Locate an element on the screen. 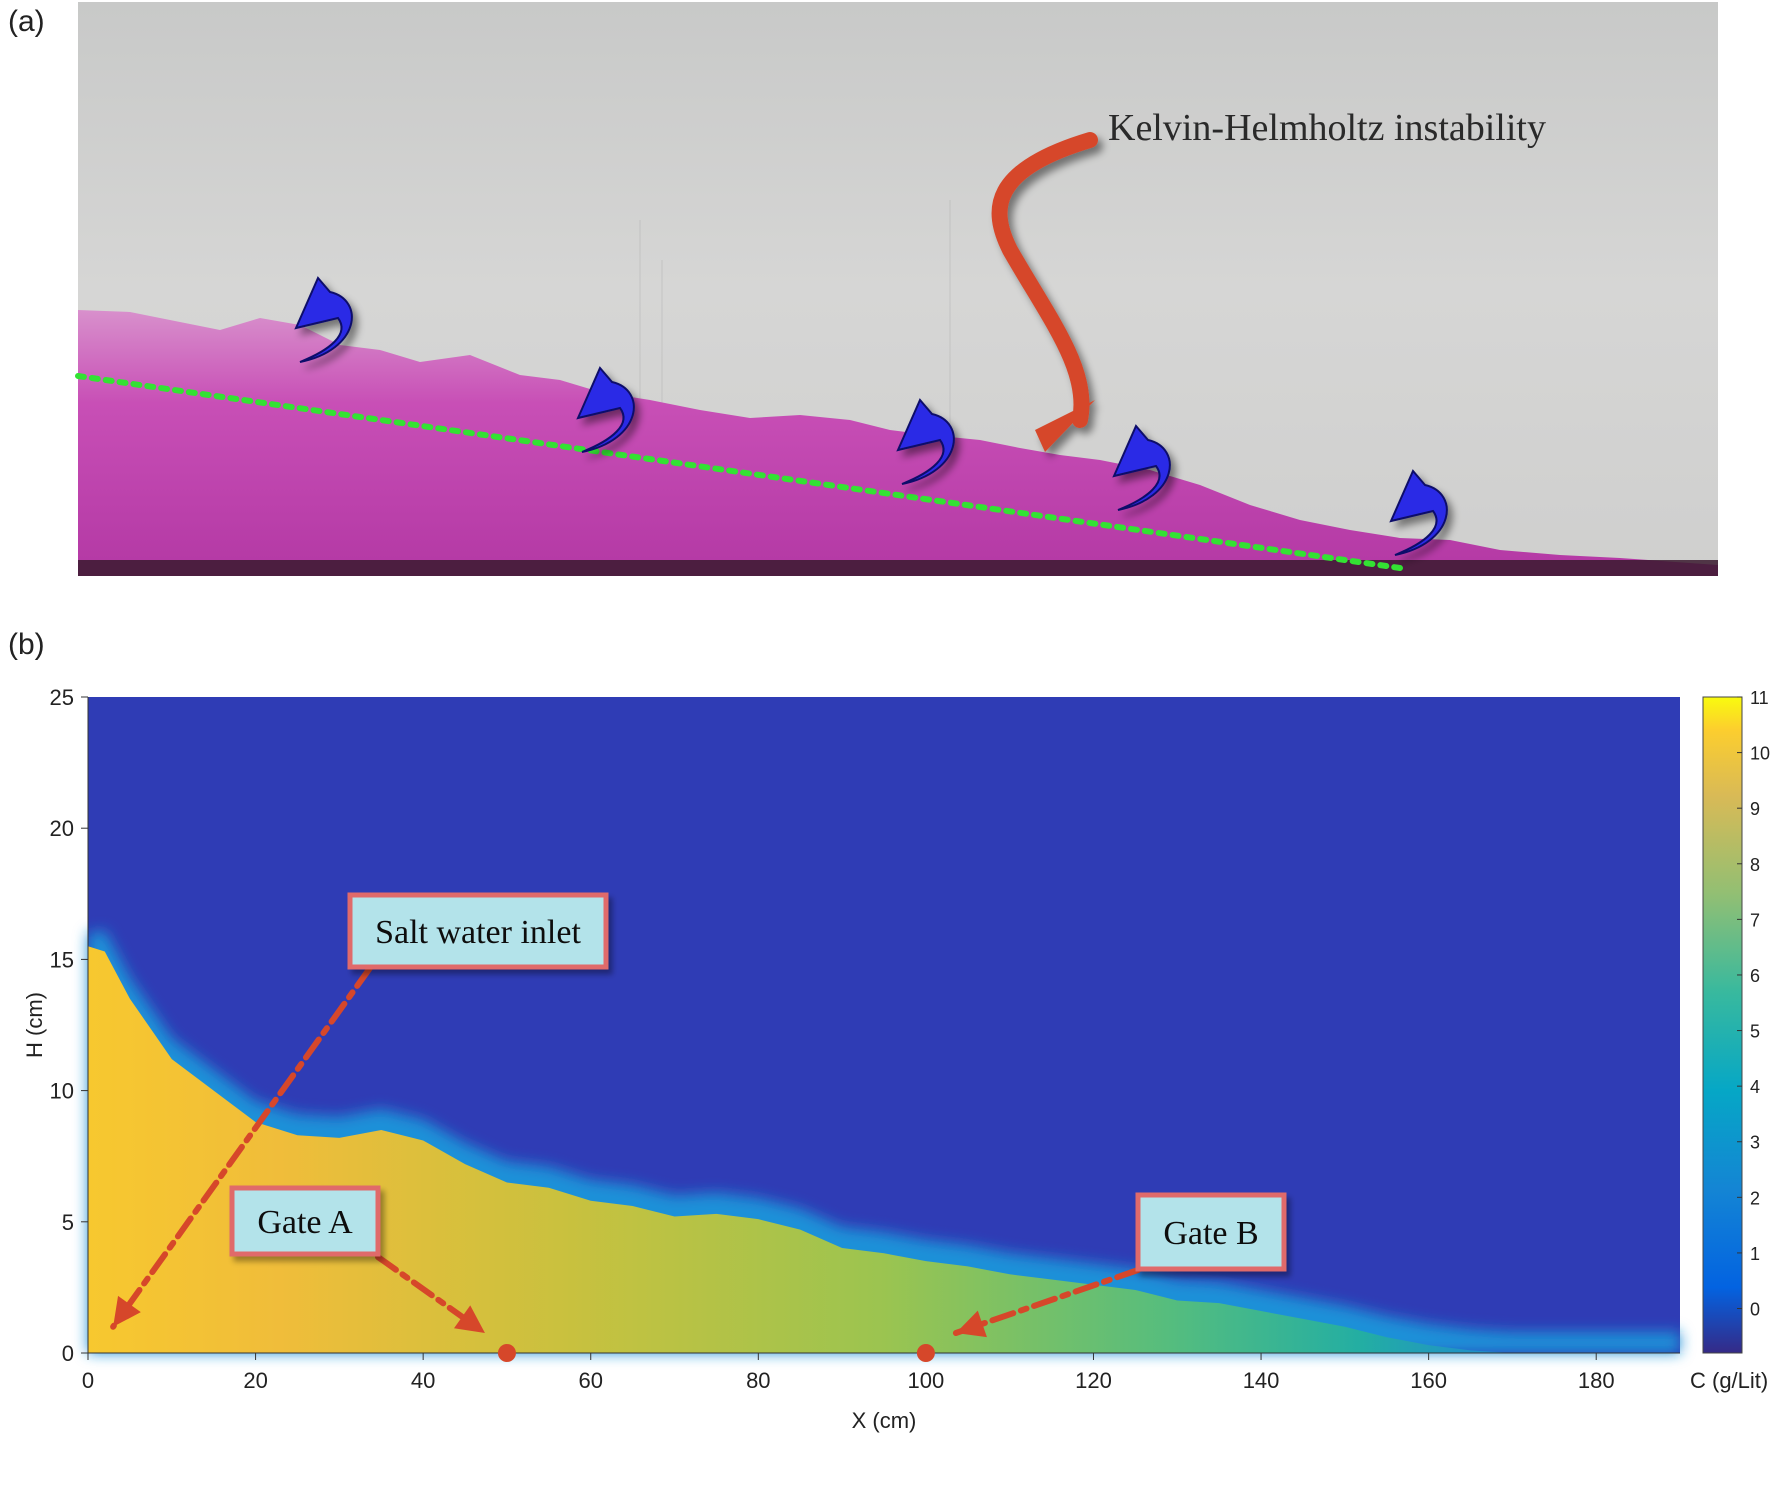 The width and height of the screenshot is (1775, 1496). gate-a-box-text: Gate A is located at coordinates (305, 1222).